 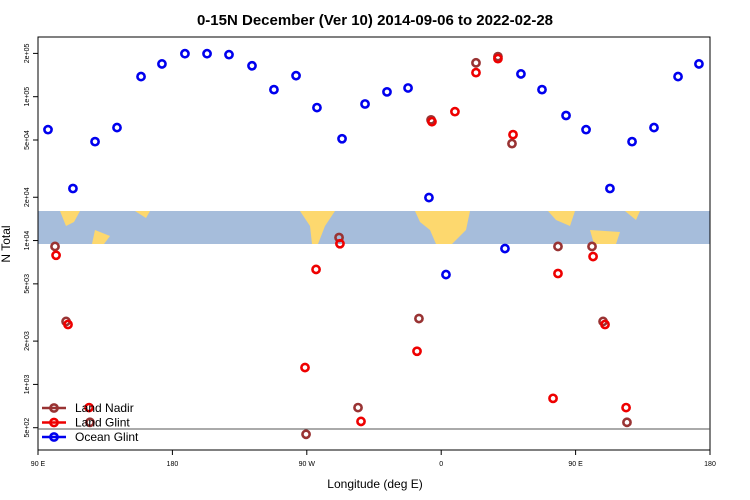 I want to click on legend-label: Land Nadir, so click(x=104, y=408).